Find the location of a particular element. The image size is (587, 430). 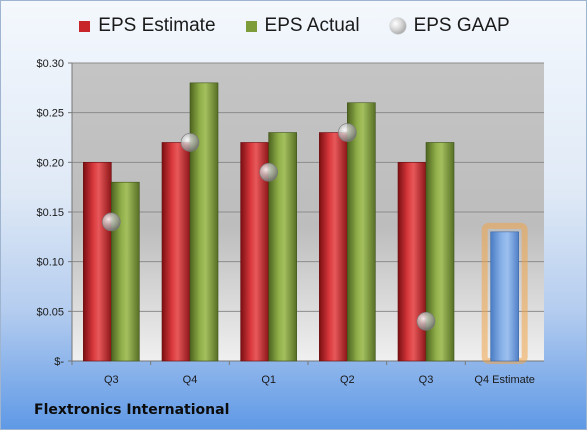

y-tick-label: $0.05 is located at coordinates (50, 312).